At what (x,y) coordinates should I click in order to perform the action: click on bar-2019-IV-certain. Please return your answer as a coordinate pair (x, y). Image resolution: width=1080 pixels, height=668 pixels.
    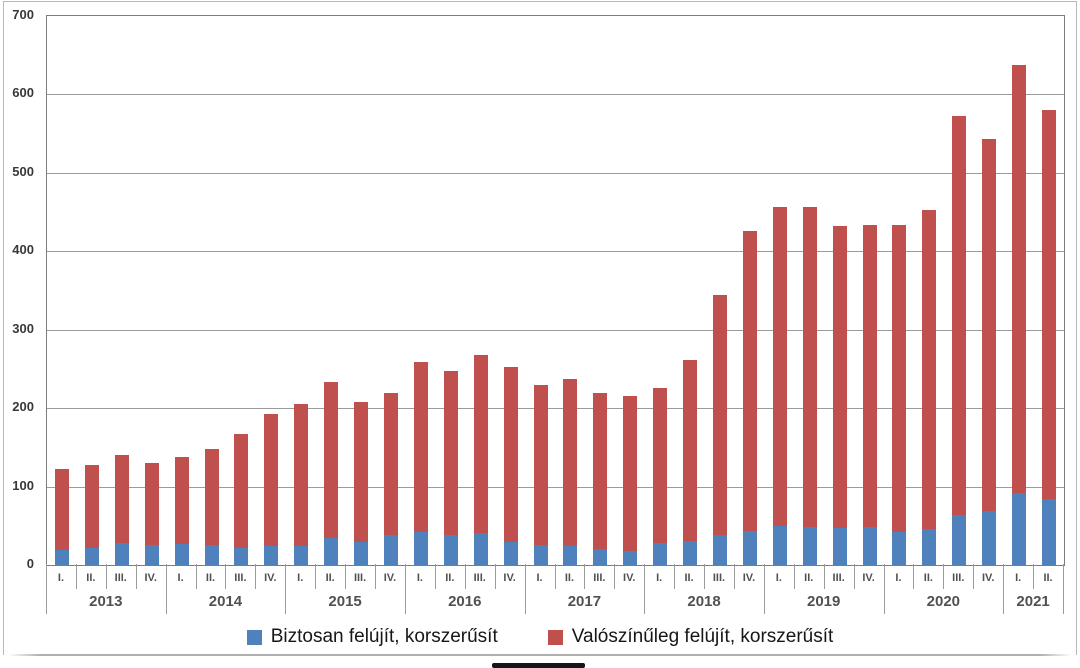
    Looking at the image, I should click on (869, 546).